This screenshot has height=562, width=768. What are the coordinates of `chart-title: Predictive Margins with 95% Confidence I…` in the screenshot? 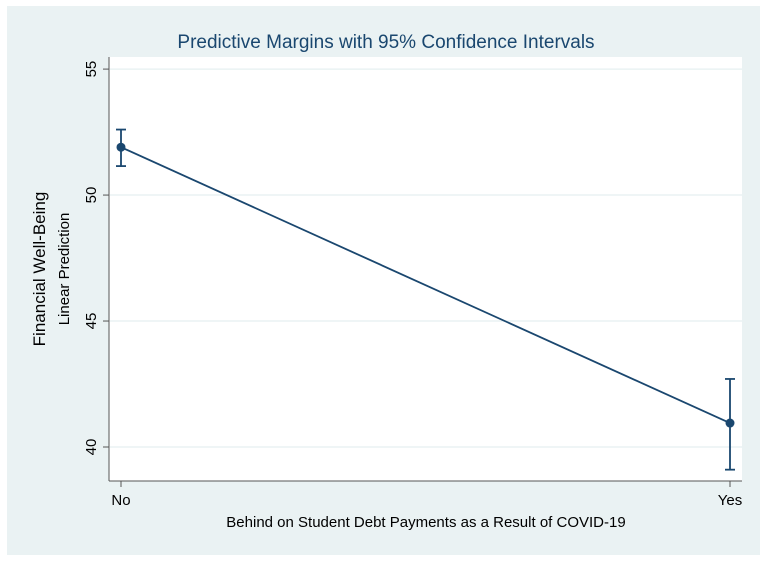 It's located at (385, 42).